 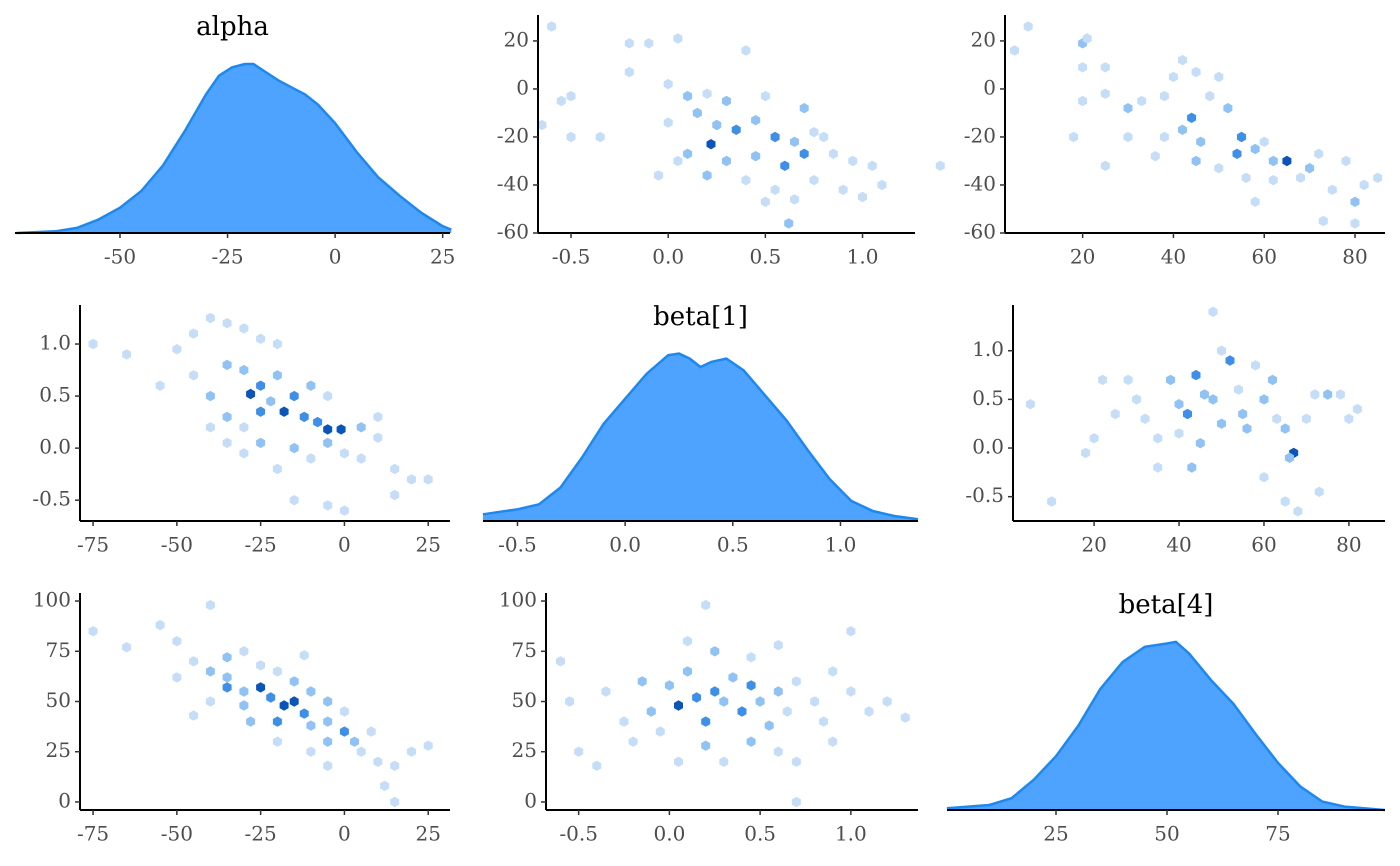 What do you see at coordinates (177, 545) in the screenshot?
I see `x-tick-label: -50` at bounding box center [177, 545].